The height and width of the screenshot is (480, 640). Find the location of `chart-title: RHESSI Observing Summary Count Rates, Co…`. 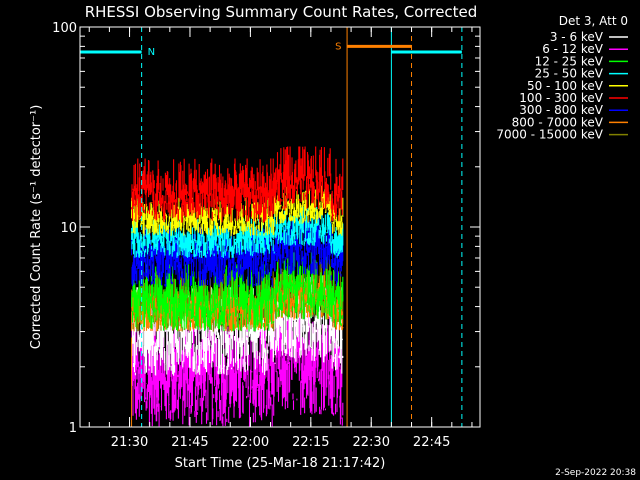

chart-title: RHESSI Observing Summary Count Rates, Co… is located at coordinates (281, 12).